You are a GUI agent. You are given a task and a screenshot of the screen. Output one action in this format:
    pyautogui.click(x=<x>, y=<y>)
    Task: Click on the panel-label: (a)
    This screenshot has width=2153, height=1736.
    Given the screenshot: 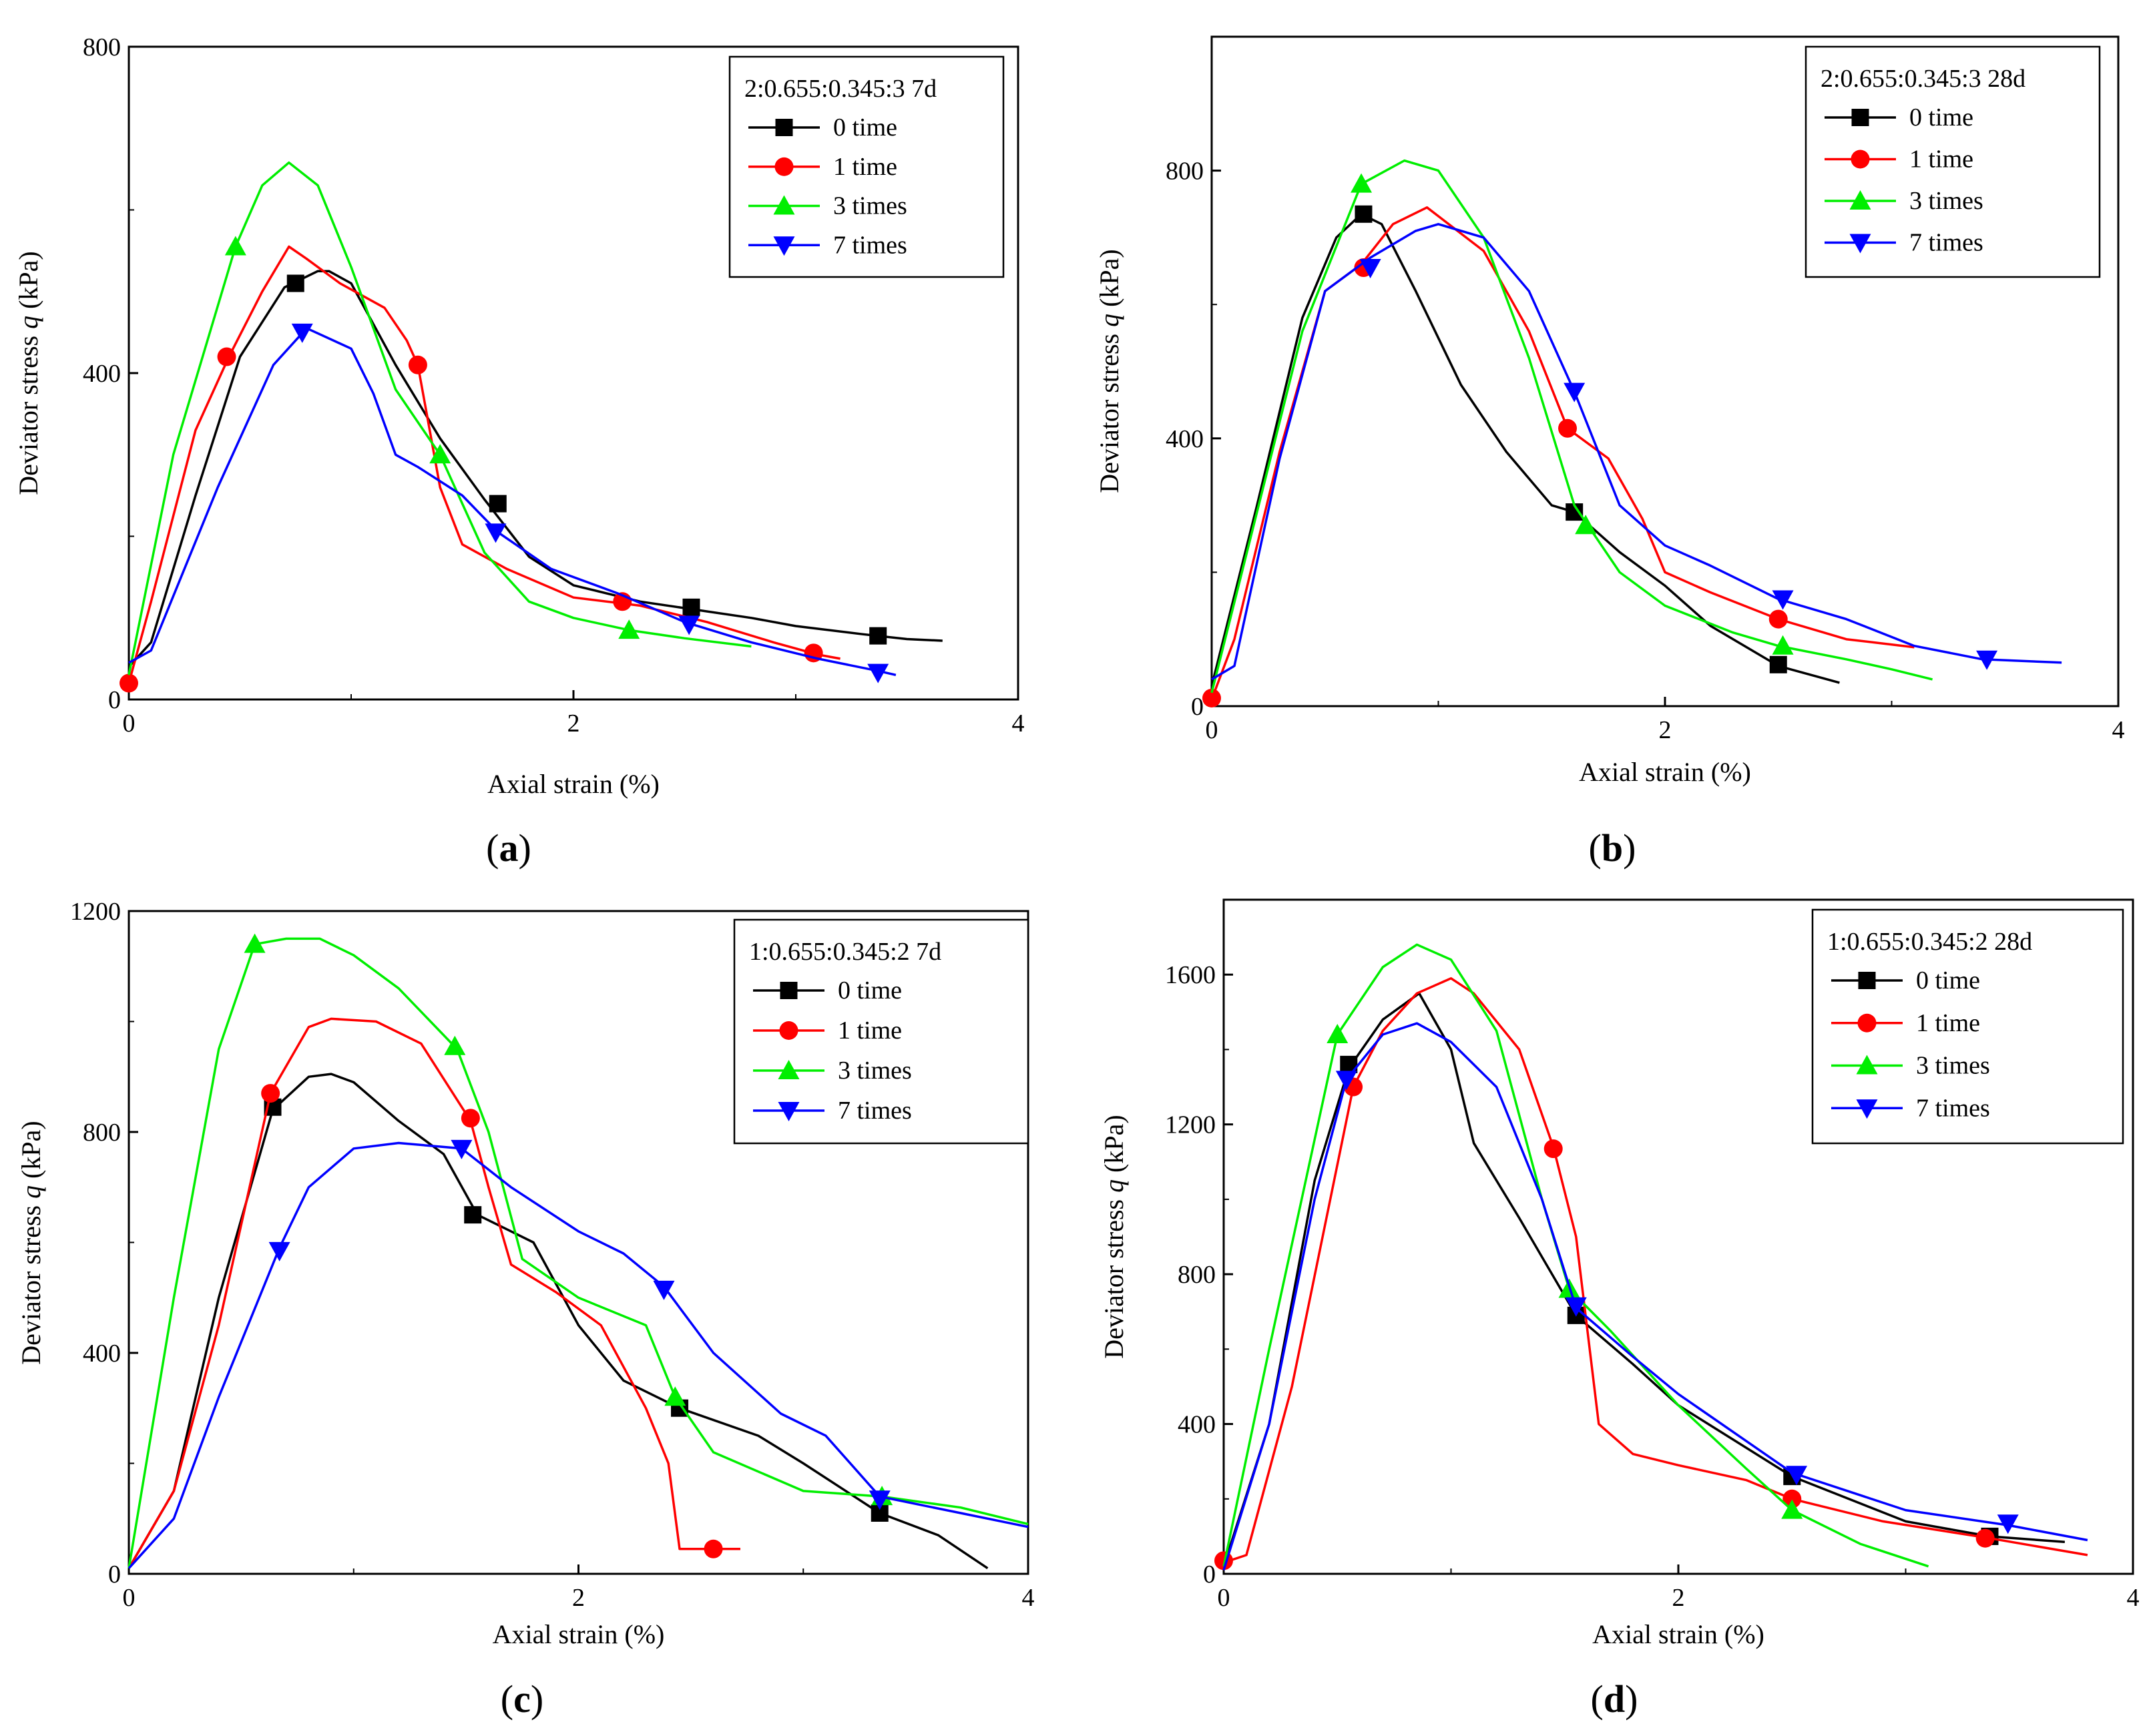 What is the action you would take?
    pyautogui.click(x=508, y=848)
    